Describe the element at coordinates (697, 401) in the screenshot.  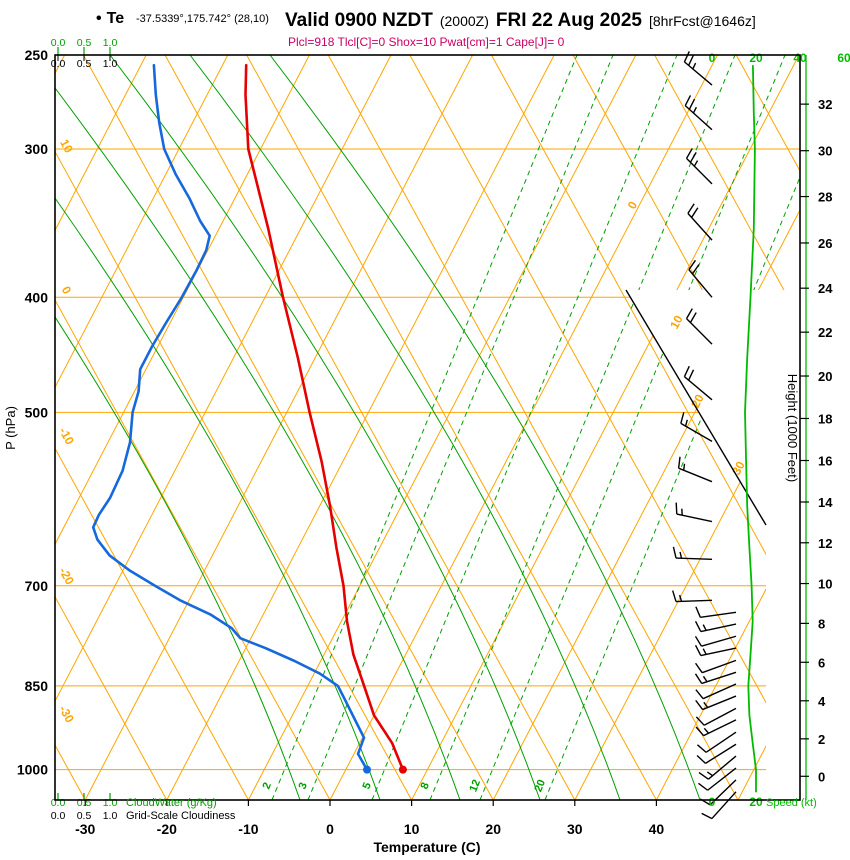
I see `isotherm-value-label: 20` at that location.